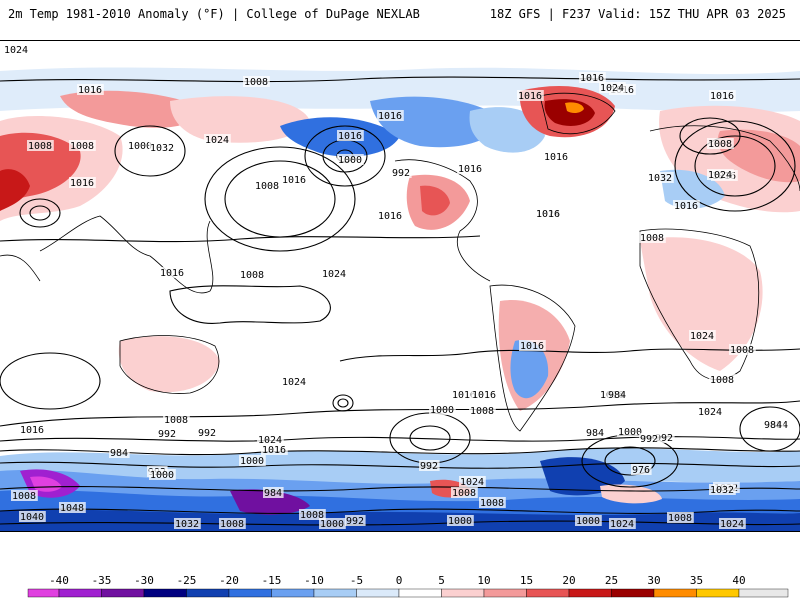 Image resolution: width=800 pixels, height=600 pixels. What do you see at coordinates (441, 580) in the screenshot?
I see `colorbar-tick-label: 5` at bounding box center [441, 580].